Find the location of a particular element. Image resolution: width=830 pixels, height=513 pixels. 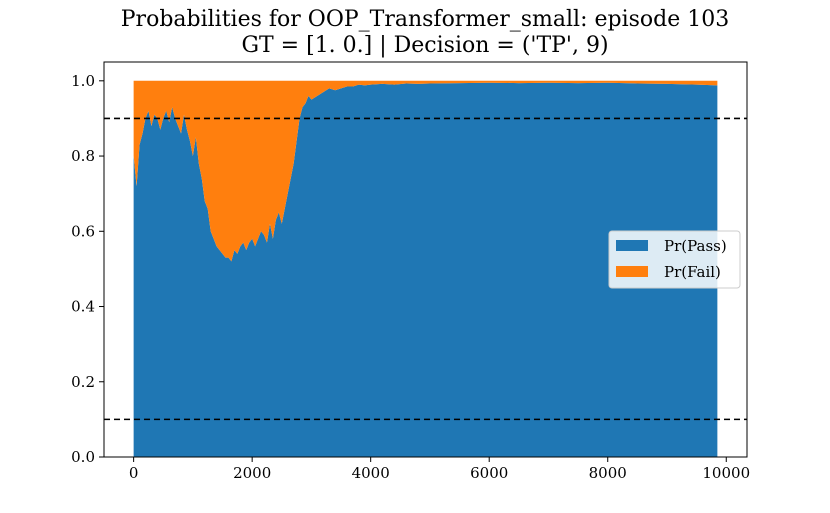

x-tick-label: 0 is located at coordinates (134, 473).